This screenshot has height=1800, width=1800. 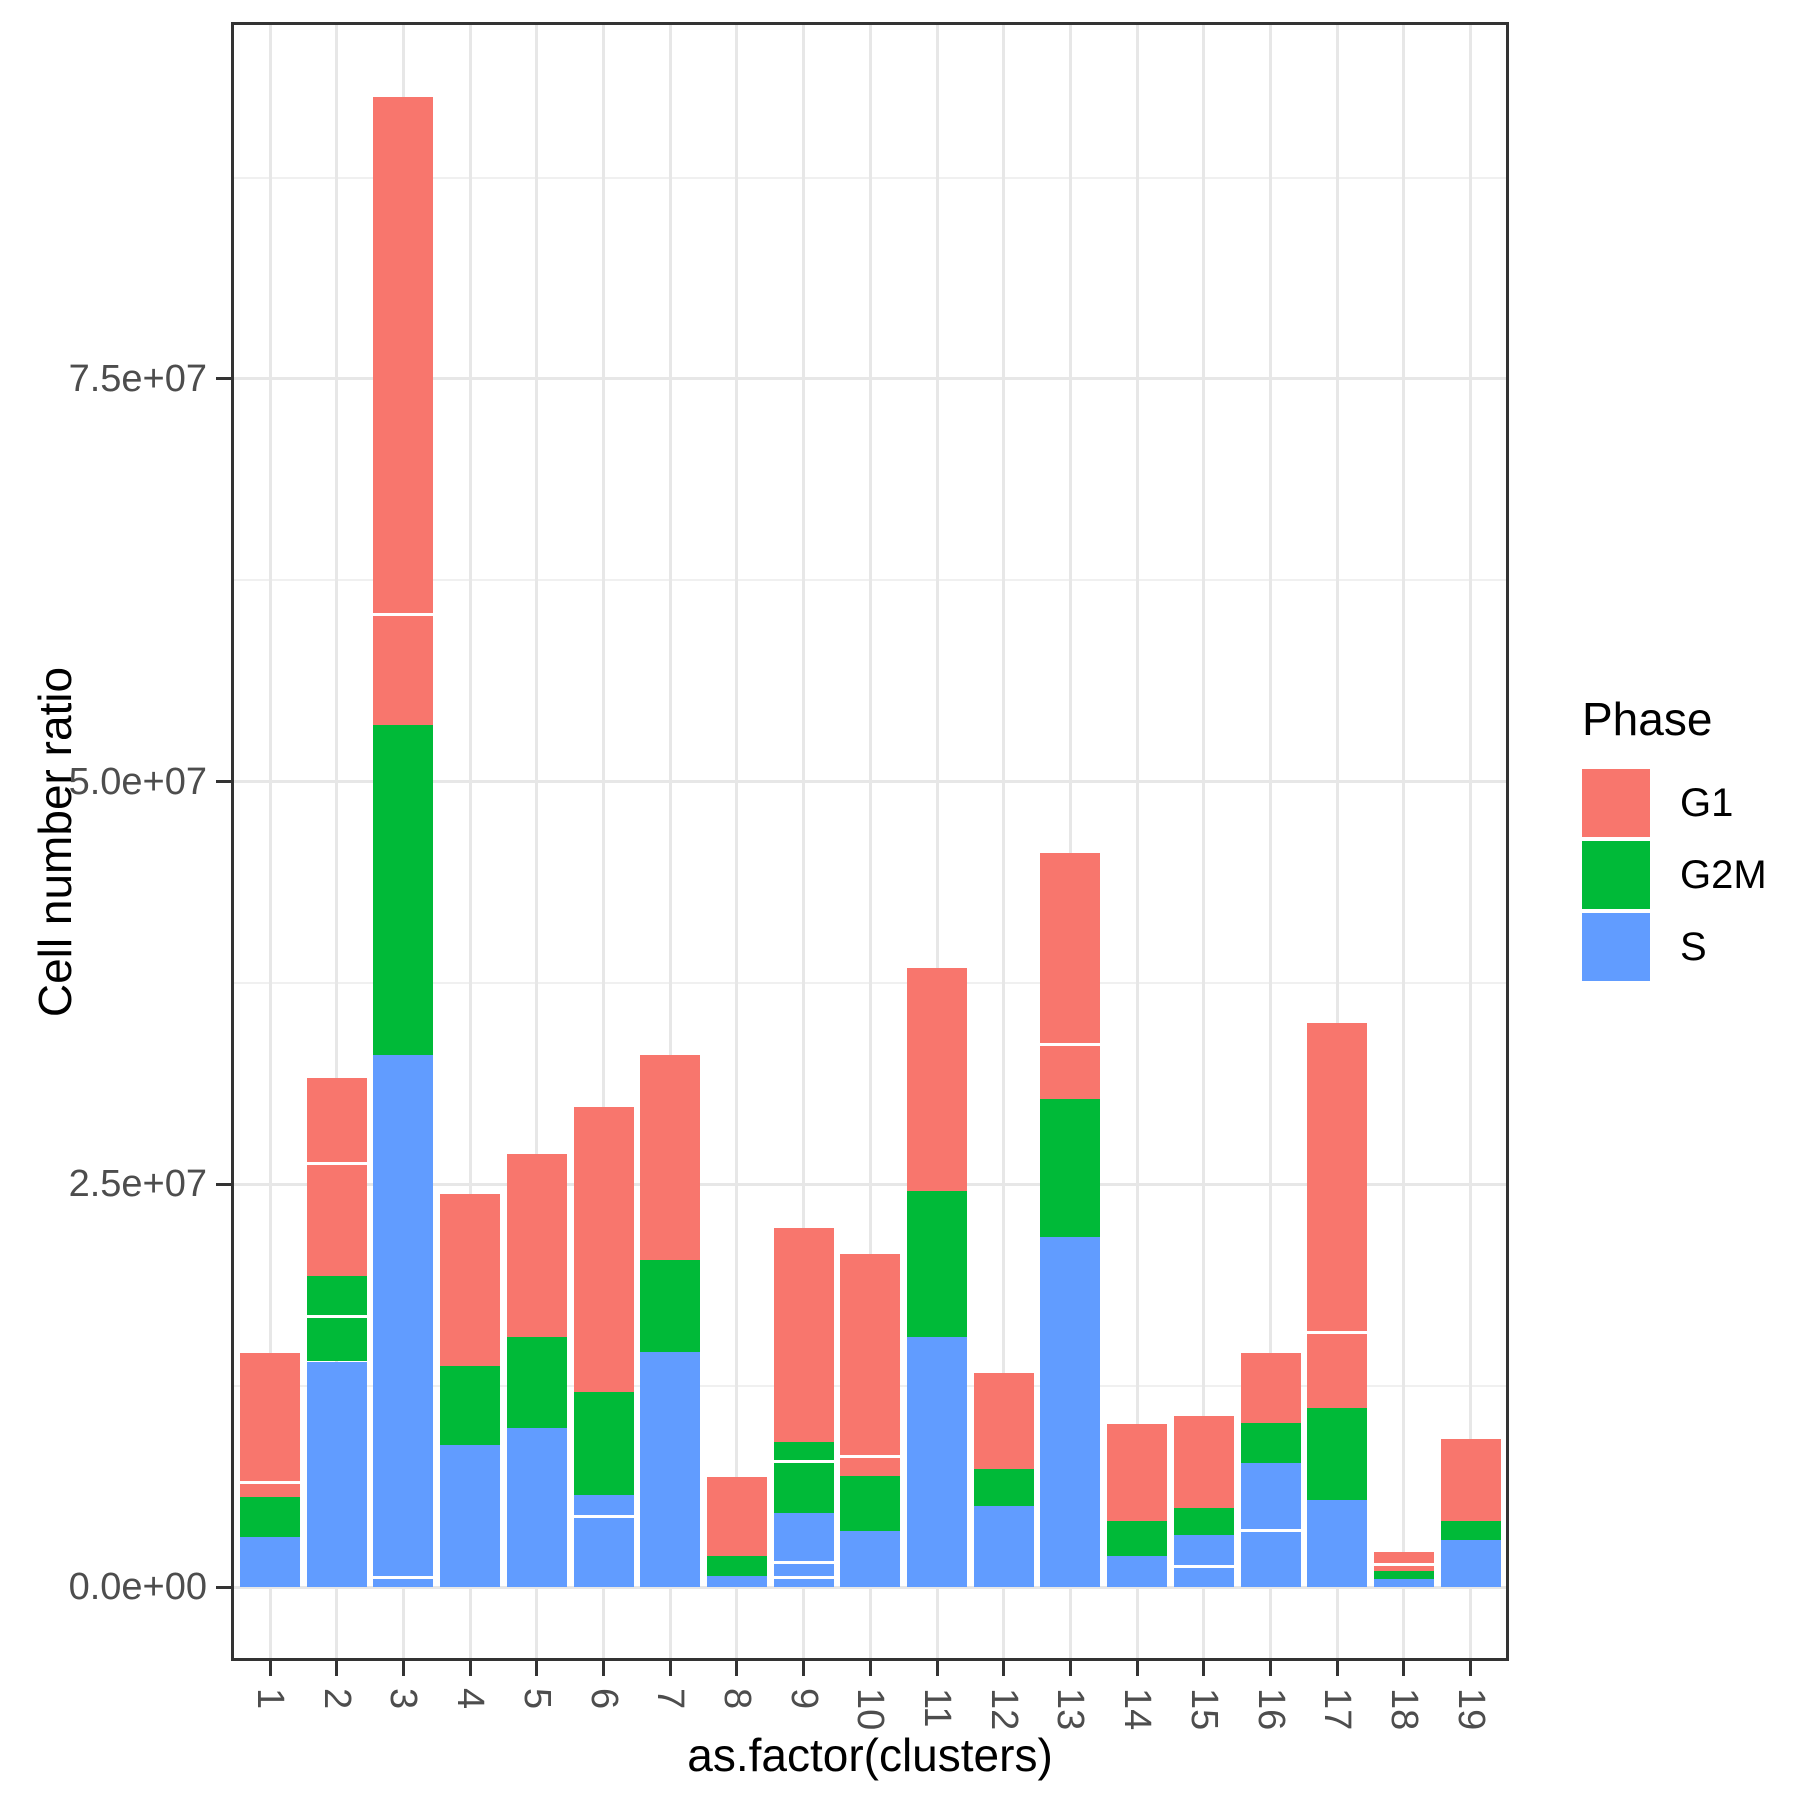 I want to click on y-tick-label: 2.5e+07, so click(x=137, y=1184).